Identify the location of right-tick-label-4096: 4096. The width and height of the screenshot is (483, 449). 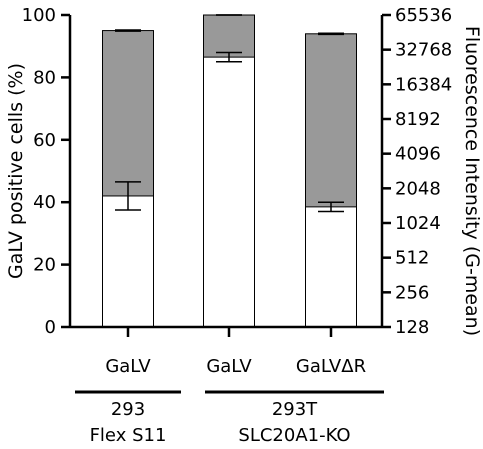
(418, 154).